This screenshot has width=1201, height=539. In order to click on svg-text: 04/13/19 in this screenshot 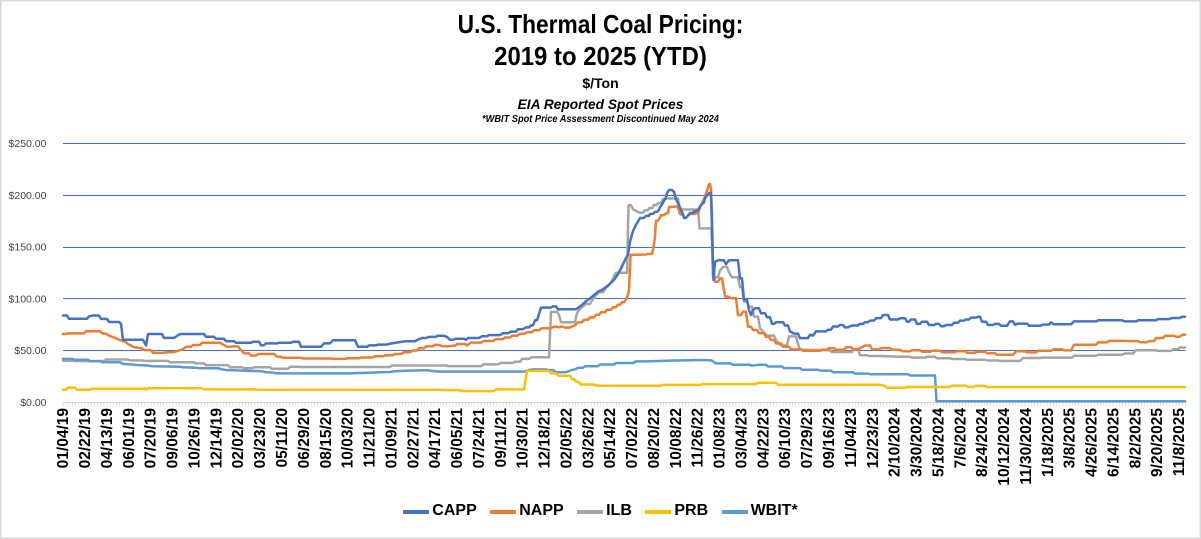, I will do `click(107, 438)`.